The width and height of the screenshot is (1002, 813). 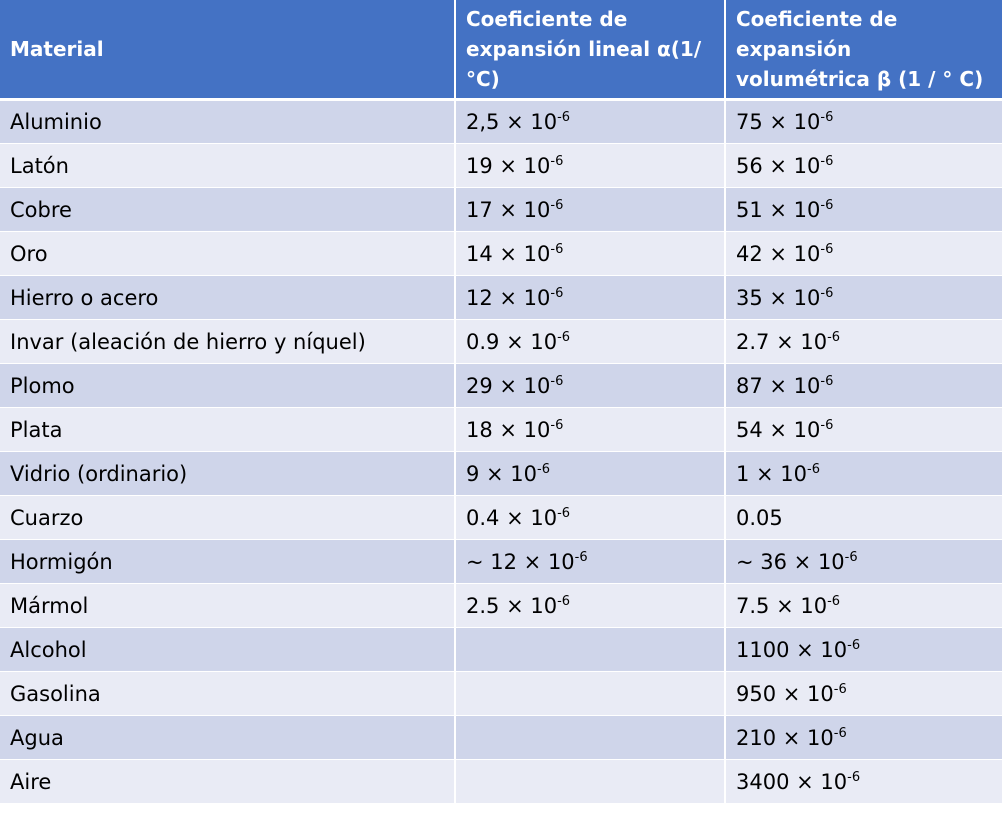 What do you see at coordinates (590, 297) in the screenshot?
I see `linear-coefficient-cell: 12 × 10-6` at bounding box center [590, 297].